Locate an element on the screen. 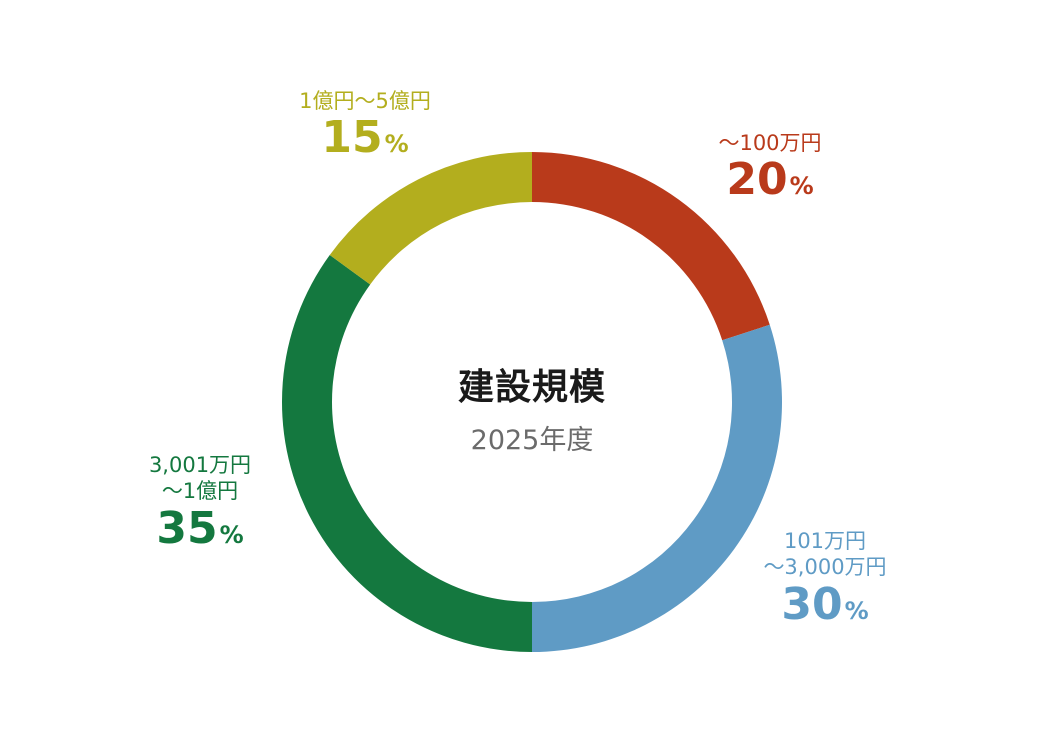 Image resolution: width=1040 pixels, height=736 pixels. slice-range: 101万円 is located at coordinates (825, 541).